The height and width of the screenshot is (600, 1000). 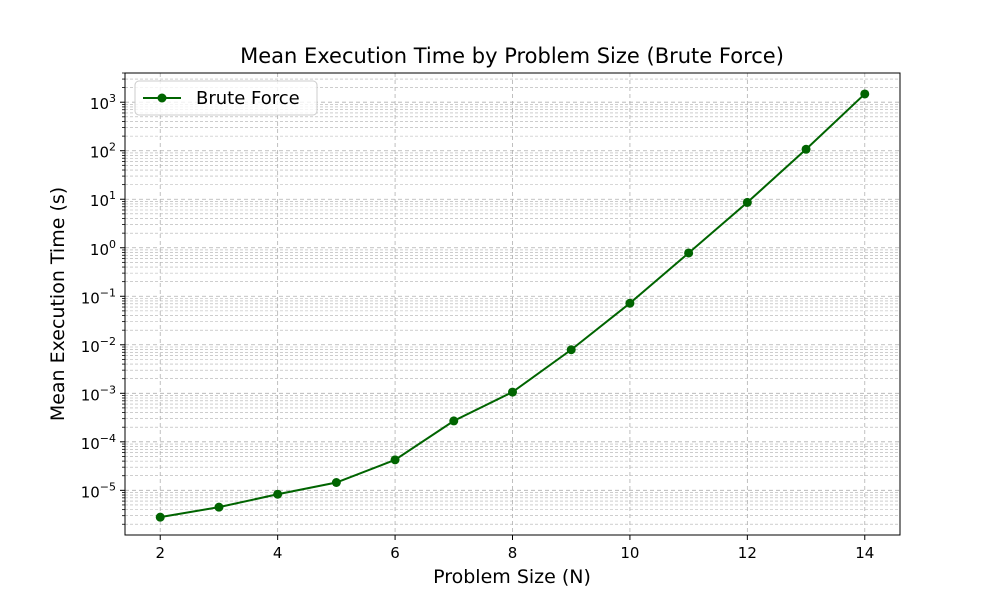 I want to click on y-axis-title: Mean Execution Time (s), so click(x=58, y=304).